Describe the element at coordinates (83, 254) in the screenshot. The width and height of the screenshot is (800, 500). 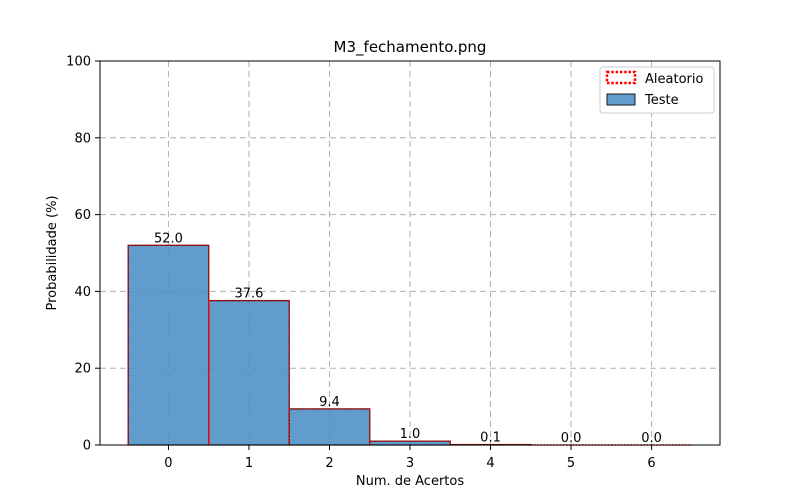
I see `y-axis-ticks: 0 20 40 60 80 100` at that location.